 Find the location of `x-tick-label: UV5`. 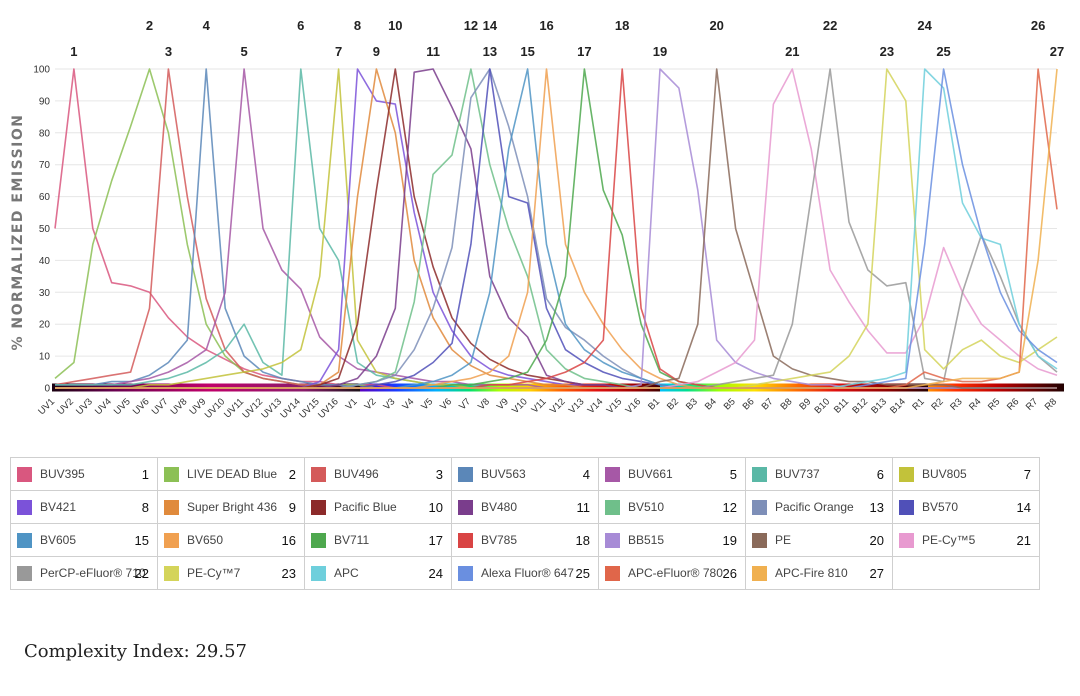

x-tick-label: UV5 is located at coordinates (122, 406).